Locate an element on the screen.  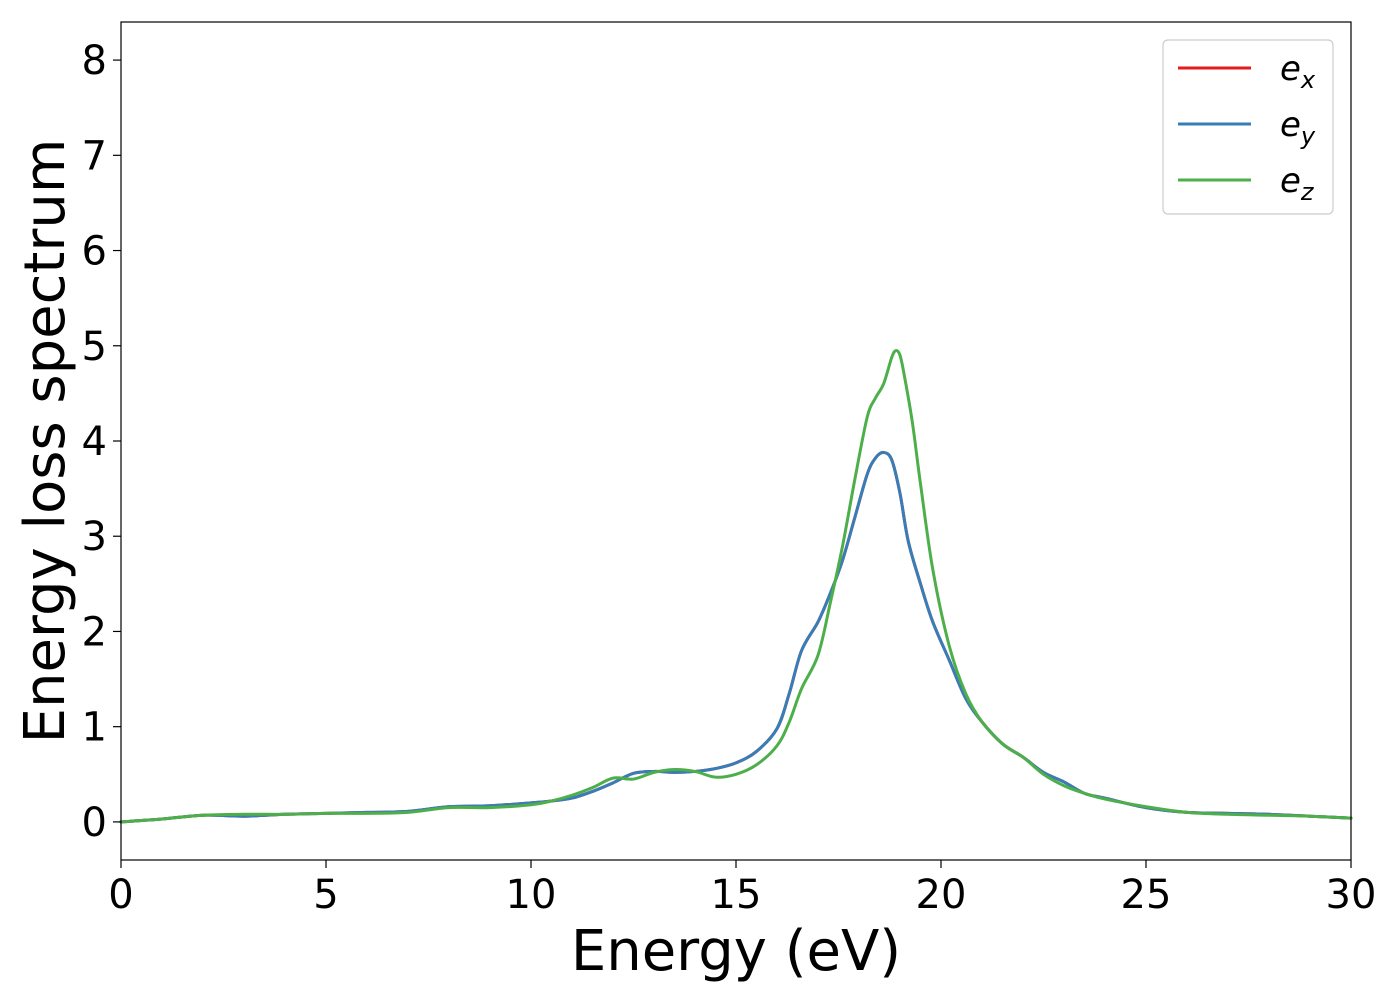
legend-label-e-y: ey is located at coordinates (1298, 127).